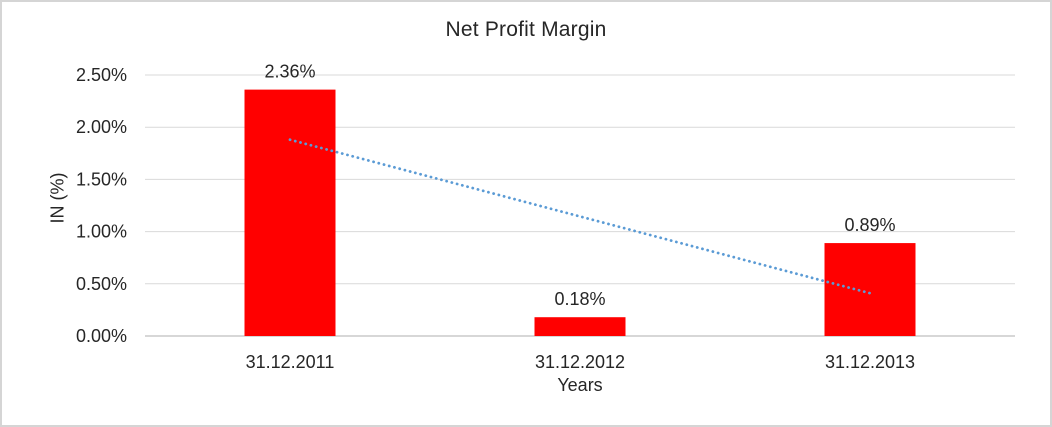 The image size is (1052, 427). What do you see at coordinates (289, 72) in the screenshot?
I see `bar-value-label: 2.36%` at bounding box center [289, 72].